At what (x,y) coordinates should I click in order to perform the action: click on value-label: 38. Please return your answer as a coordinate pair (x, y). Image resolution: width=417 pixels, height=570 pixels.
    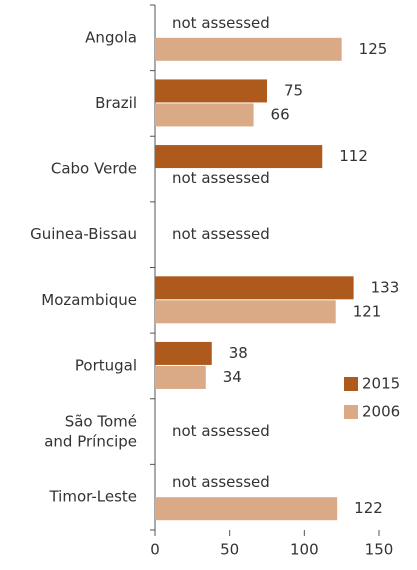
    Looking at the image, I should click on (238, 353).